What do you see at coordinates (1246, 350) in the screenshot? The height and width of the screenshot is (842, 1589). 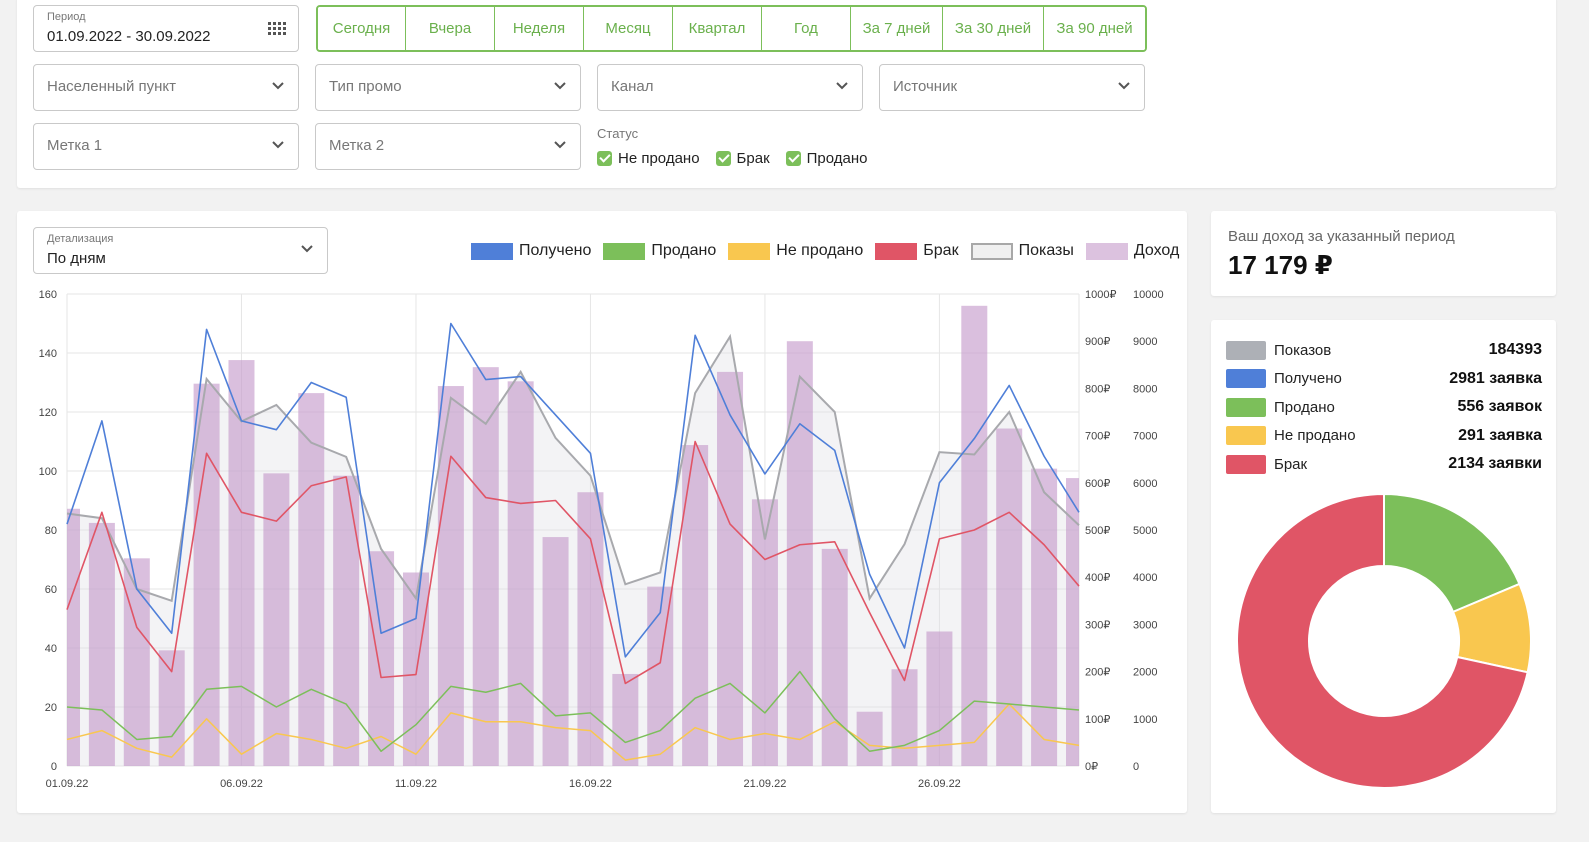 I see `stat-swatch-views` at bounding box center [1246, 350].